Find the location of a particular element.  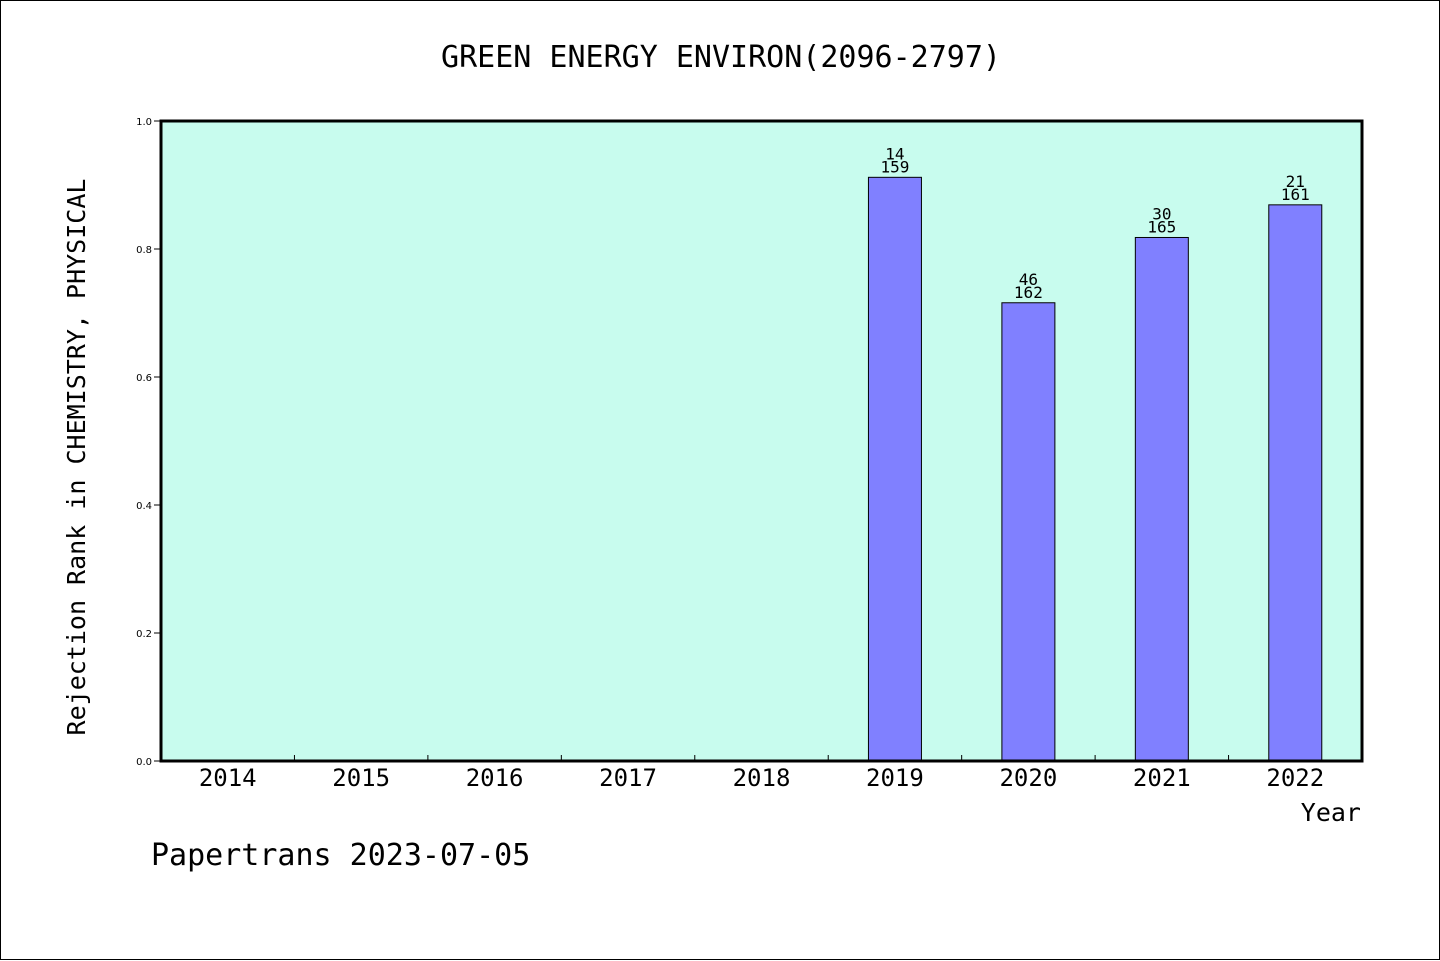

x-tick-label-2018: 2018 is located at coordinates (762, 778).